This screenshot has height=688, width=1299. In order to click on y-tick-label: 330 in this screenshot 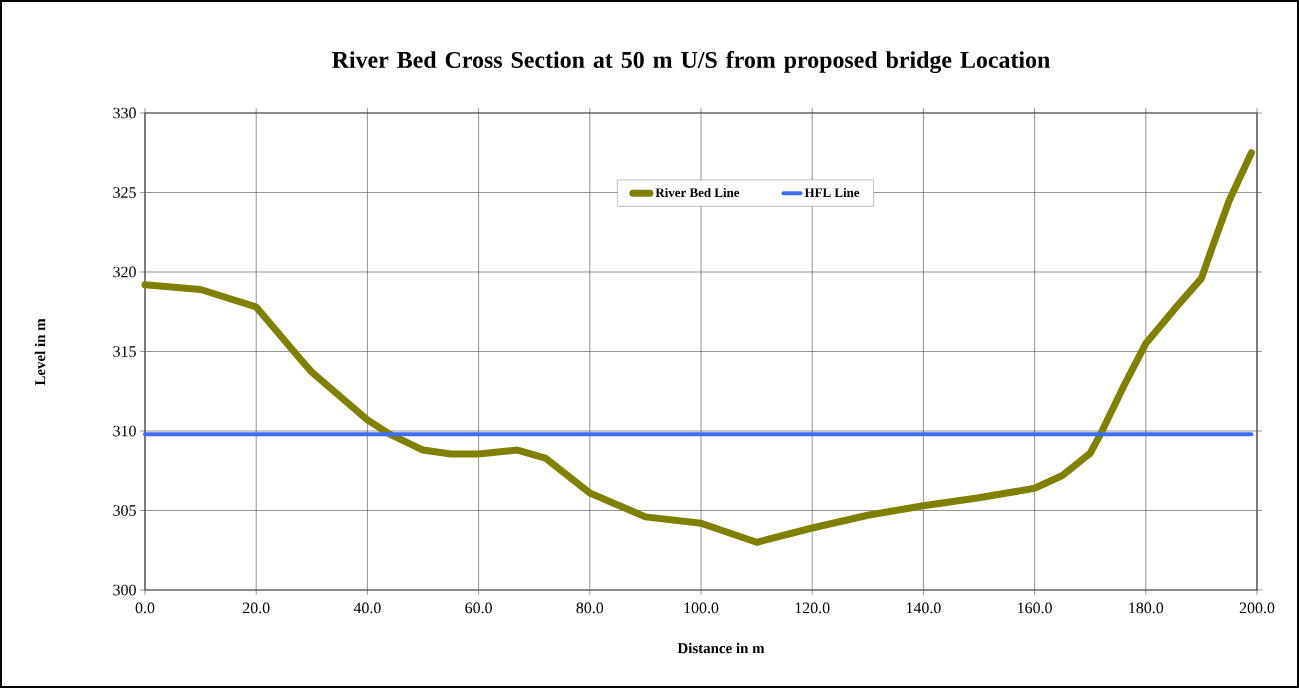, I will do `click(124, 113)`.